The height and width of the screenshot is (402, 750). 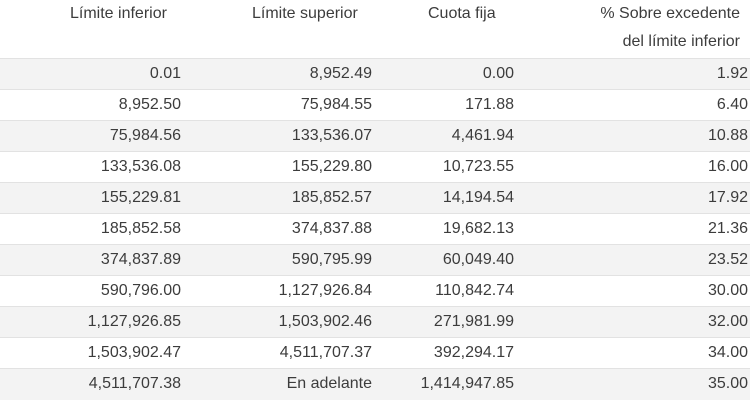 What do you see at coordinates (95, 384) in the screenshot?
I see `cell-lower-limit: 4,511,707.38` at bounding box center [95, 384].